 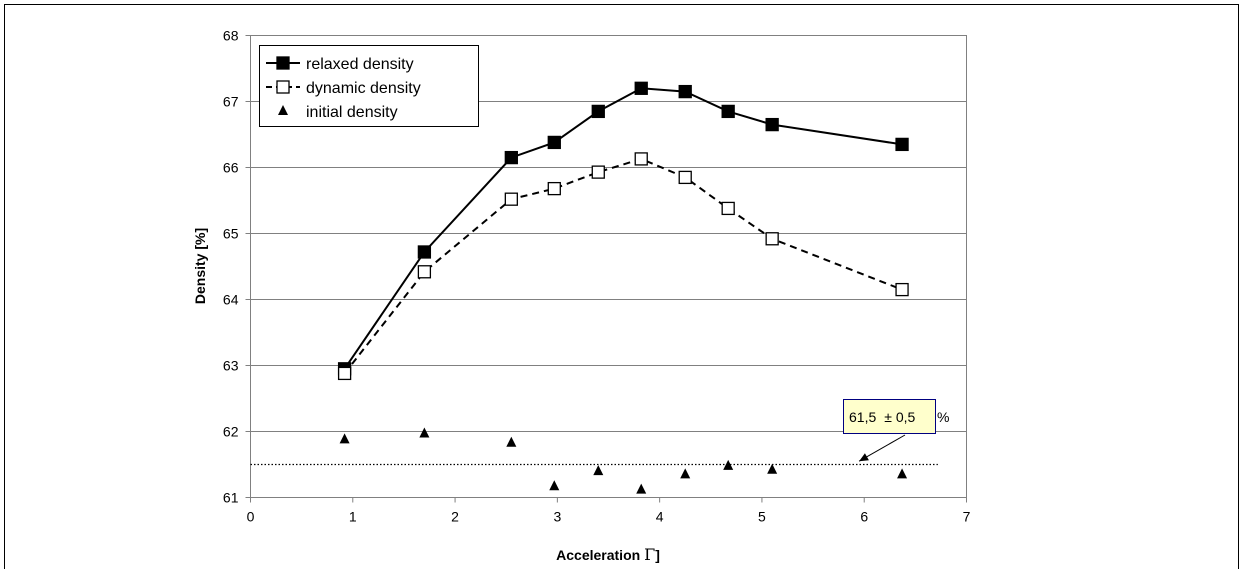 What do you see at coordinates (251, 517) in the screenshot?
I see `x-tick-label: 0` at bounding box center [251, 517].